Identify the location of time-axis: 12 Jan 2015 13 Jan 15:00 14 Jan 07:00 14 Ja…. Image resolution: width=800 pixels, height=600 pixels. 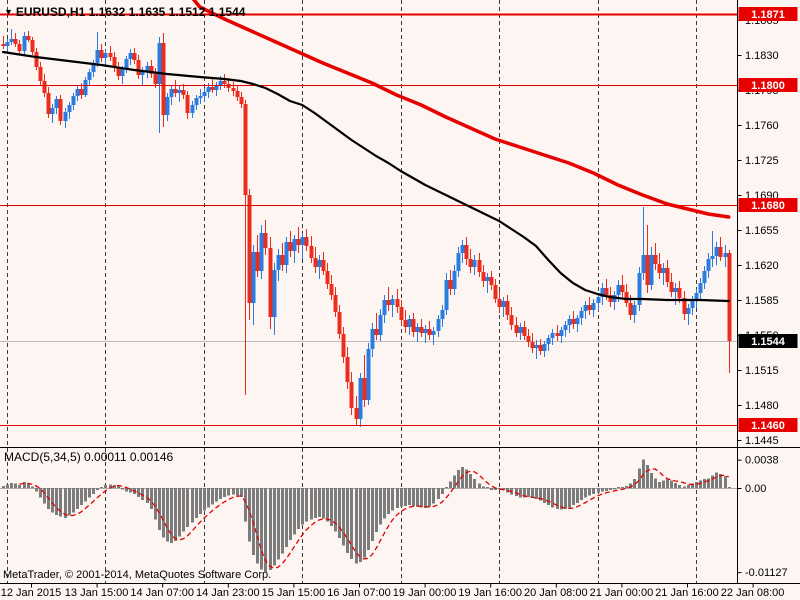
(393, 591).